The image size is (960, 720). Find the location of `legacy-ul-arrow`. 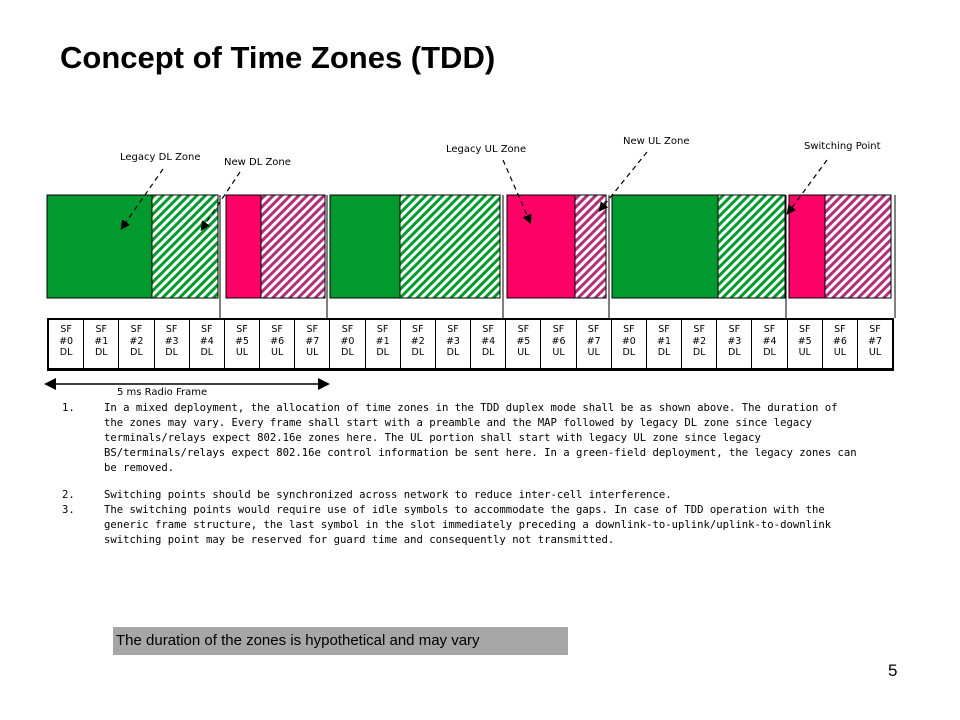

legacy-ul-arrow is located at coordinates (517, 192).